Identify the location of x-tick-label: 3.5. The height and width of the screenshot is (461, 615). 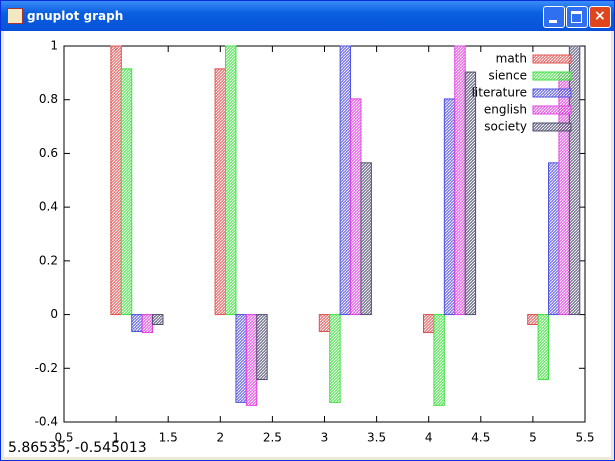
(376, 438).